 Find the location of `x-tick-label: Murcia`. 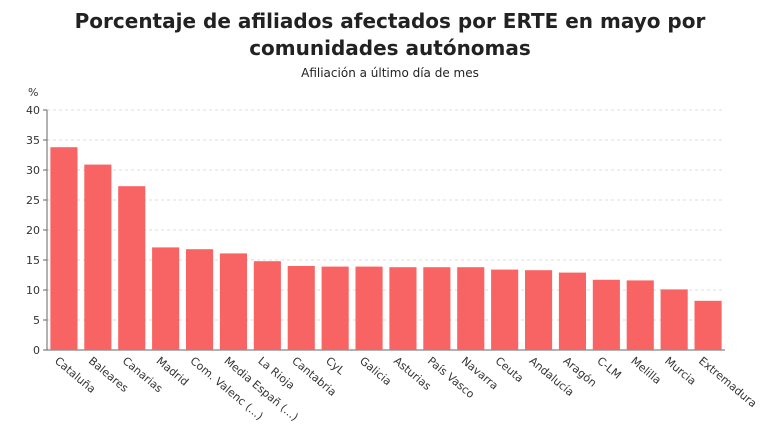

x-tick-label: Murcia is located at coordinates (680, 370).